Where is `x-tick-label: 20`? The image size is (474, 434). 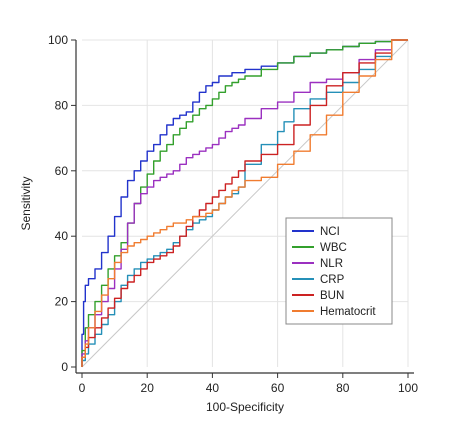 x-tick-label: 20 is located at coordinates (148, 388).